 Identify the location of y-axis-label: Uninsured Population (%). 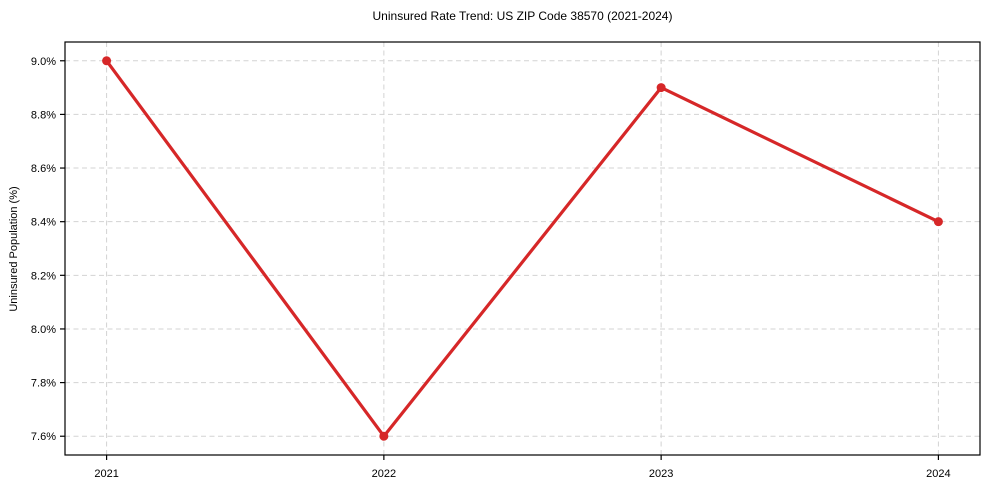
(14, 249).